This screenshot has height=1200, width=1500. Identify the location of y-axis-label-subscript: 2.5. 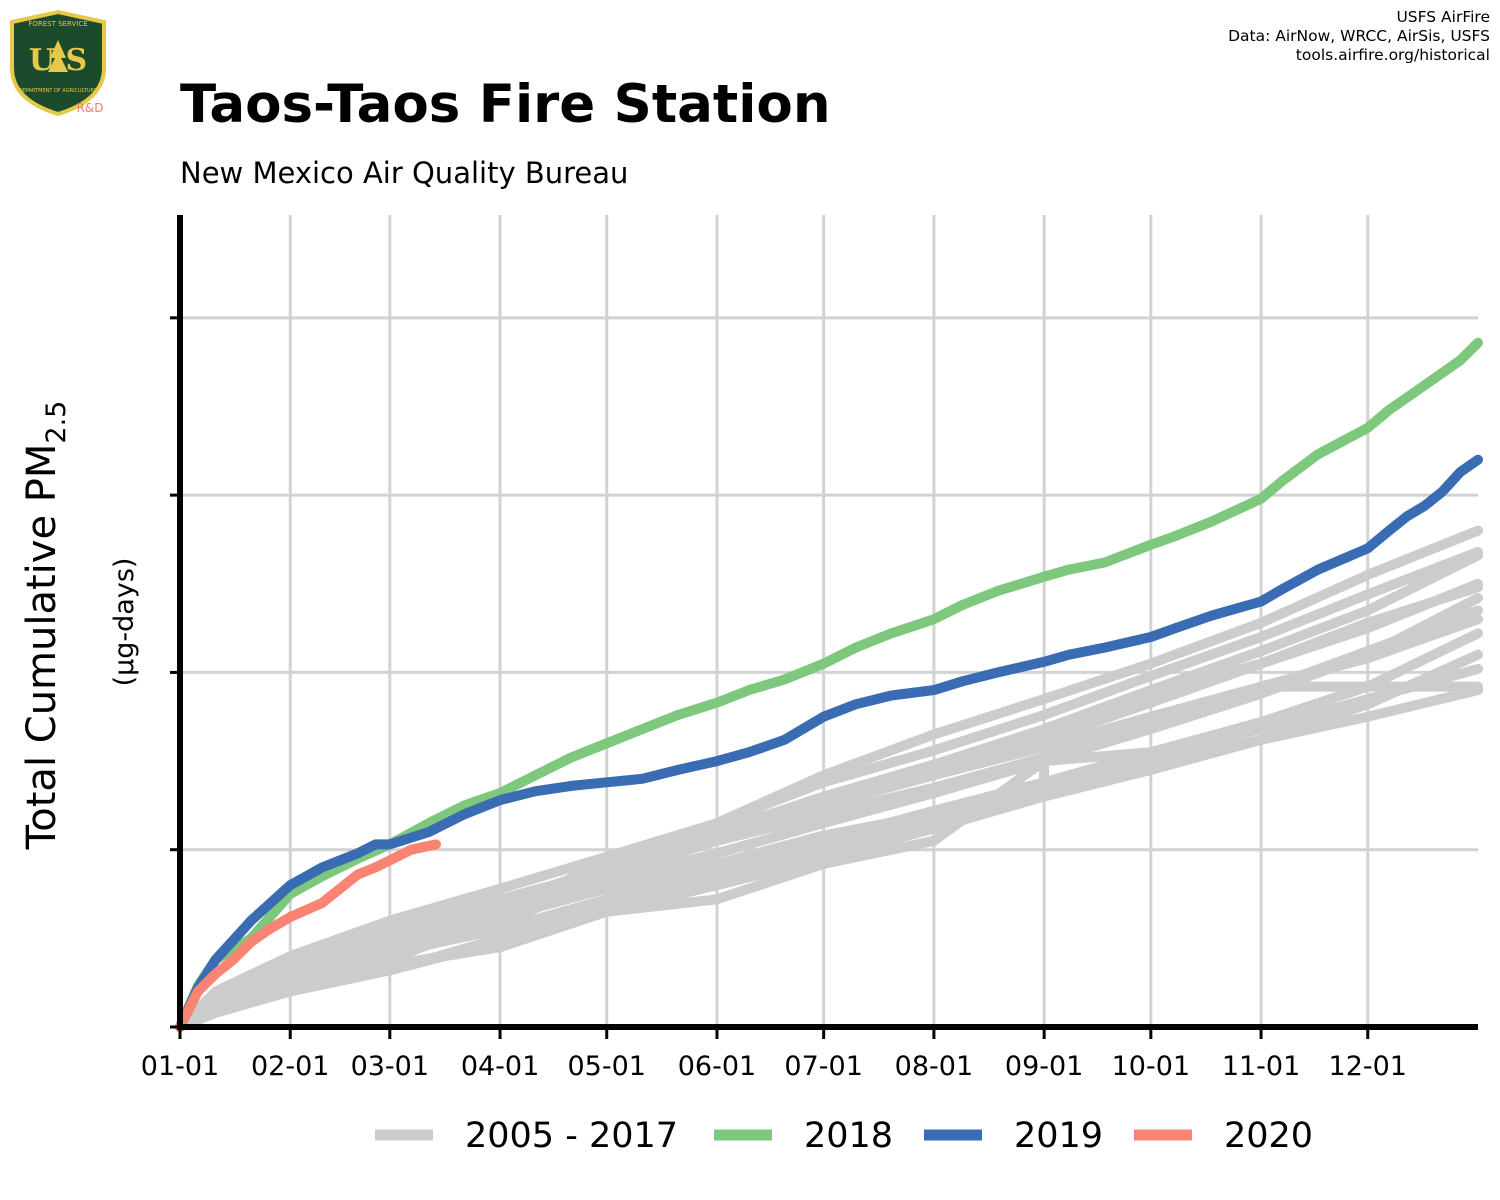
(56, 422).